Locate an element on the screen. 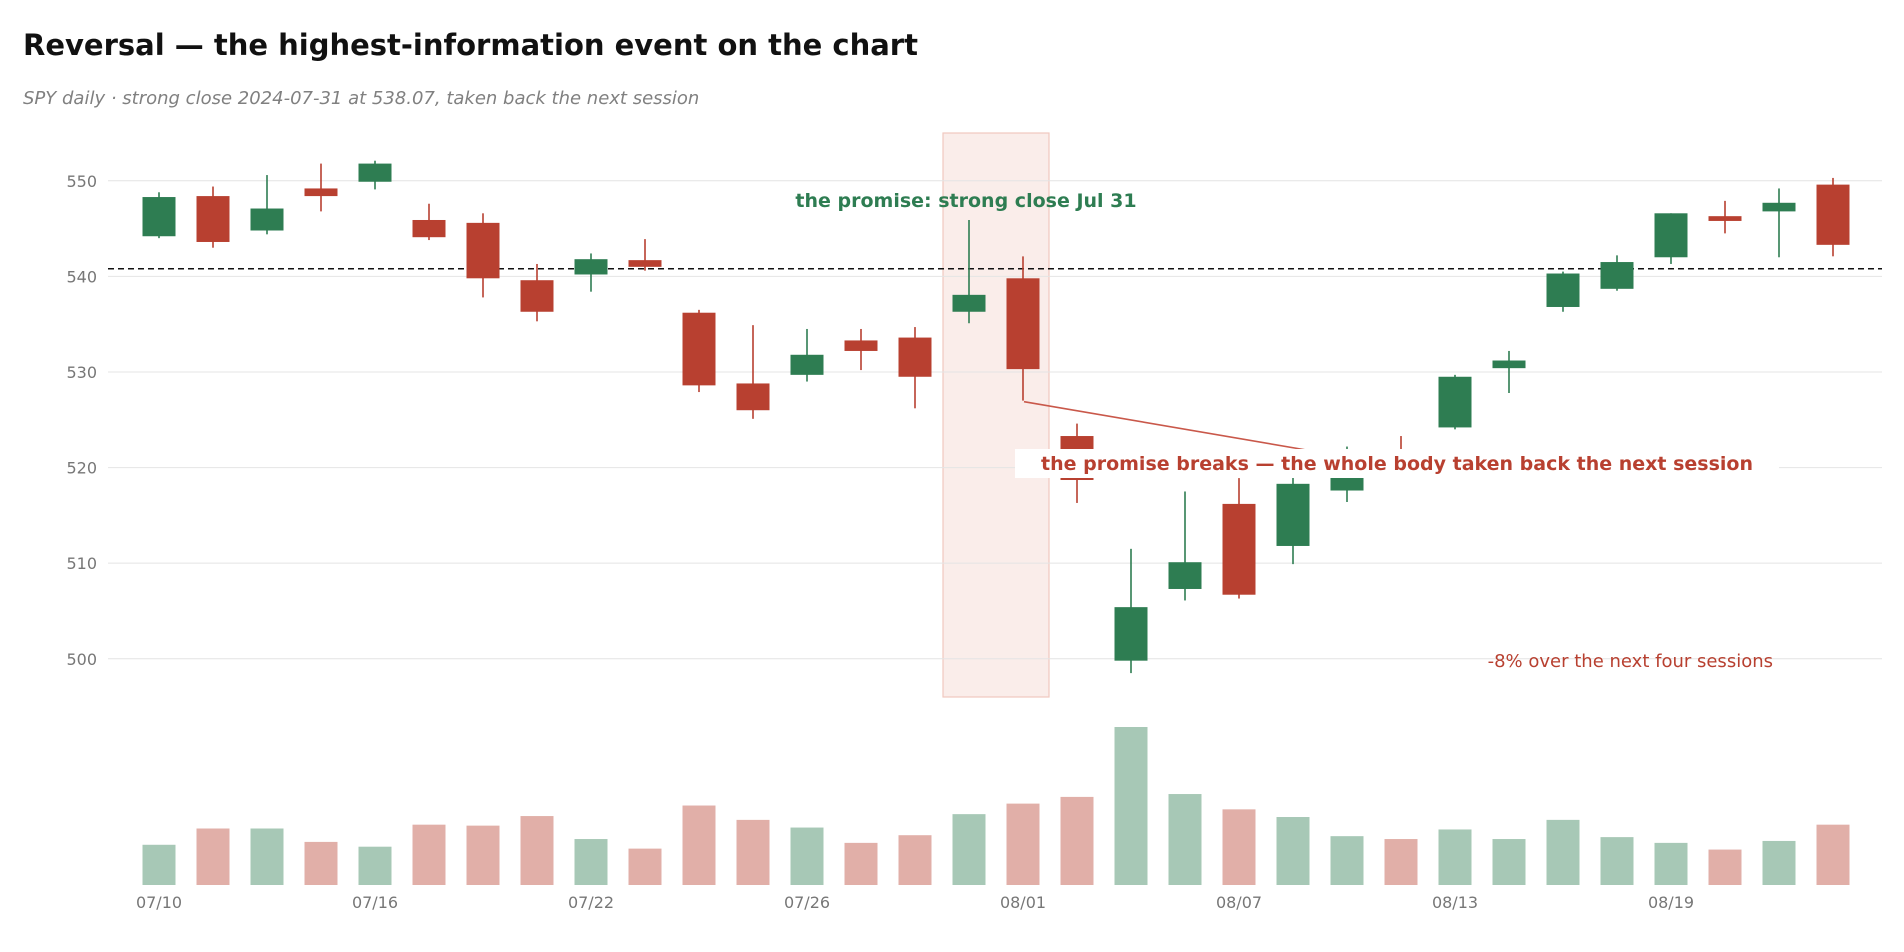 The height and width of the screenshot is (952, 1904). x-tick-label: 08/01 is located at coordinates (1023, 902).